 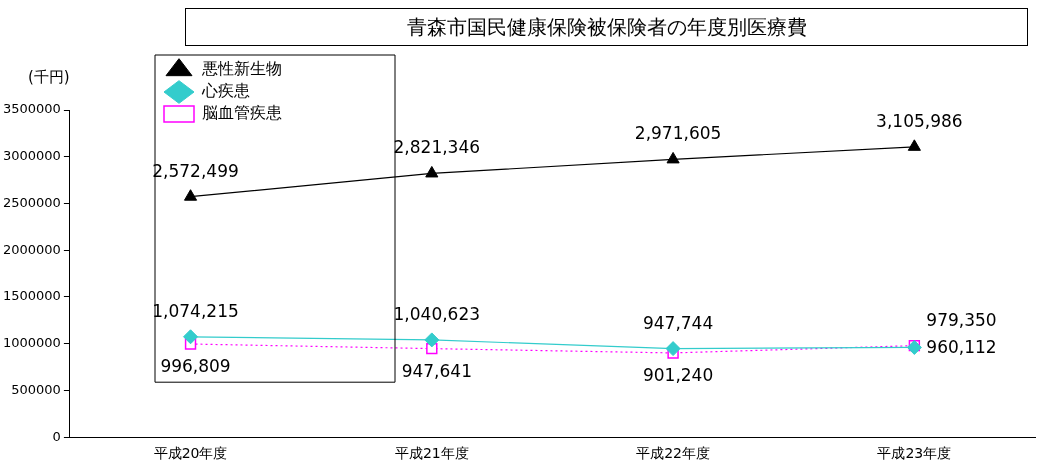 What do you see at coordinates (190, 453) in the screenshot?
I see `x-tick-label: 平成20年度` at bounding box center [190, 453].